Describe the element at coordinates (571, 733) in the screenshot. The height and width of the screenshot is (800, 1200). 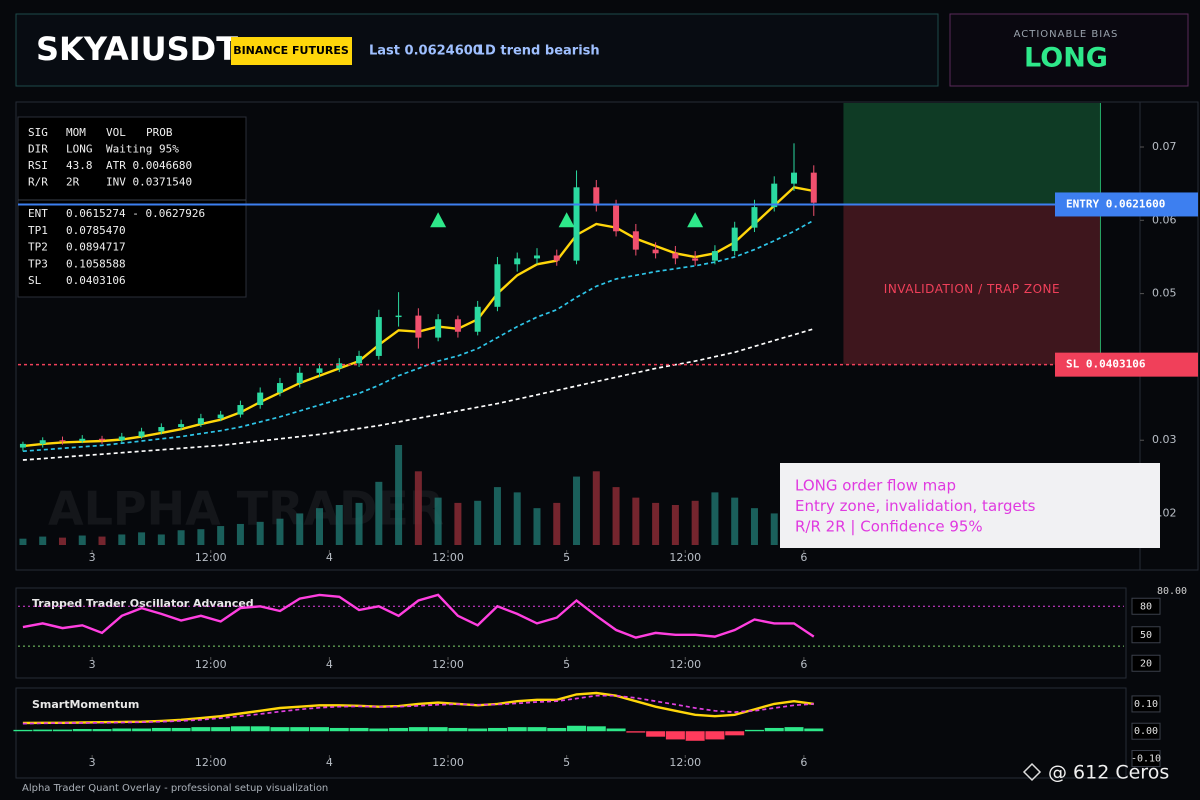
I see `momentum-panel` at that location.